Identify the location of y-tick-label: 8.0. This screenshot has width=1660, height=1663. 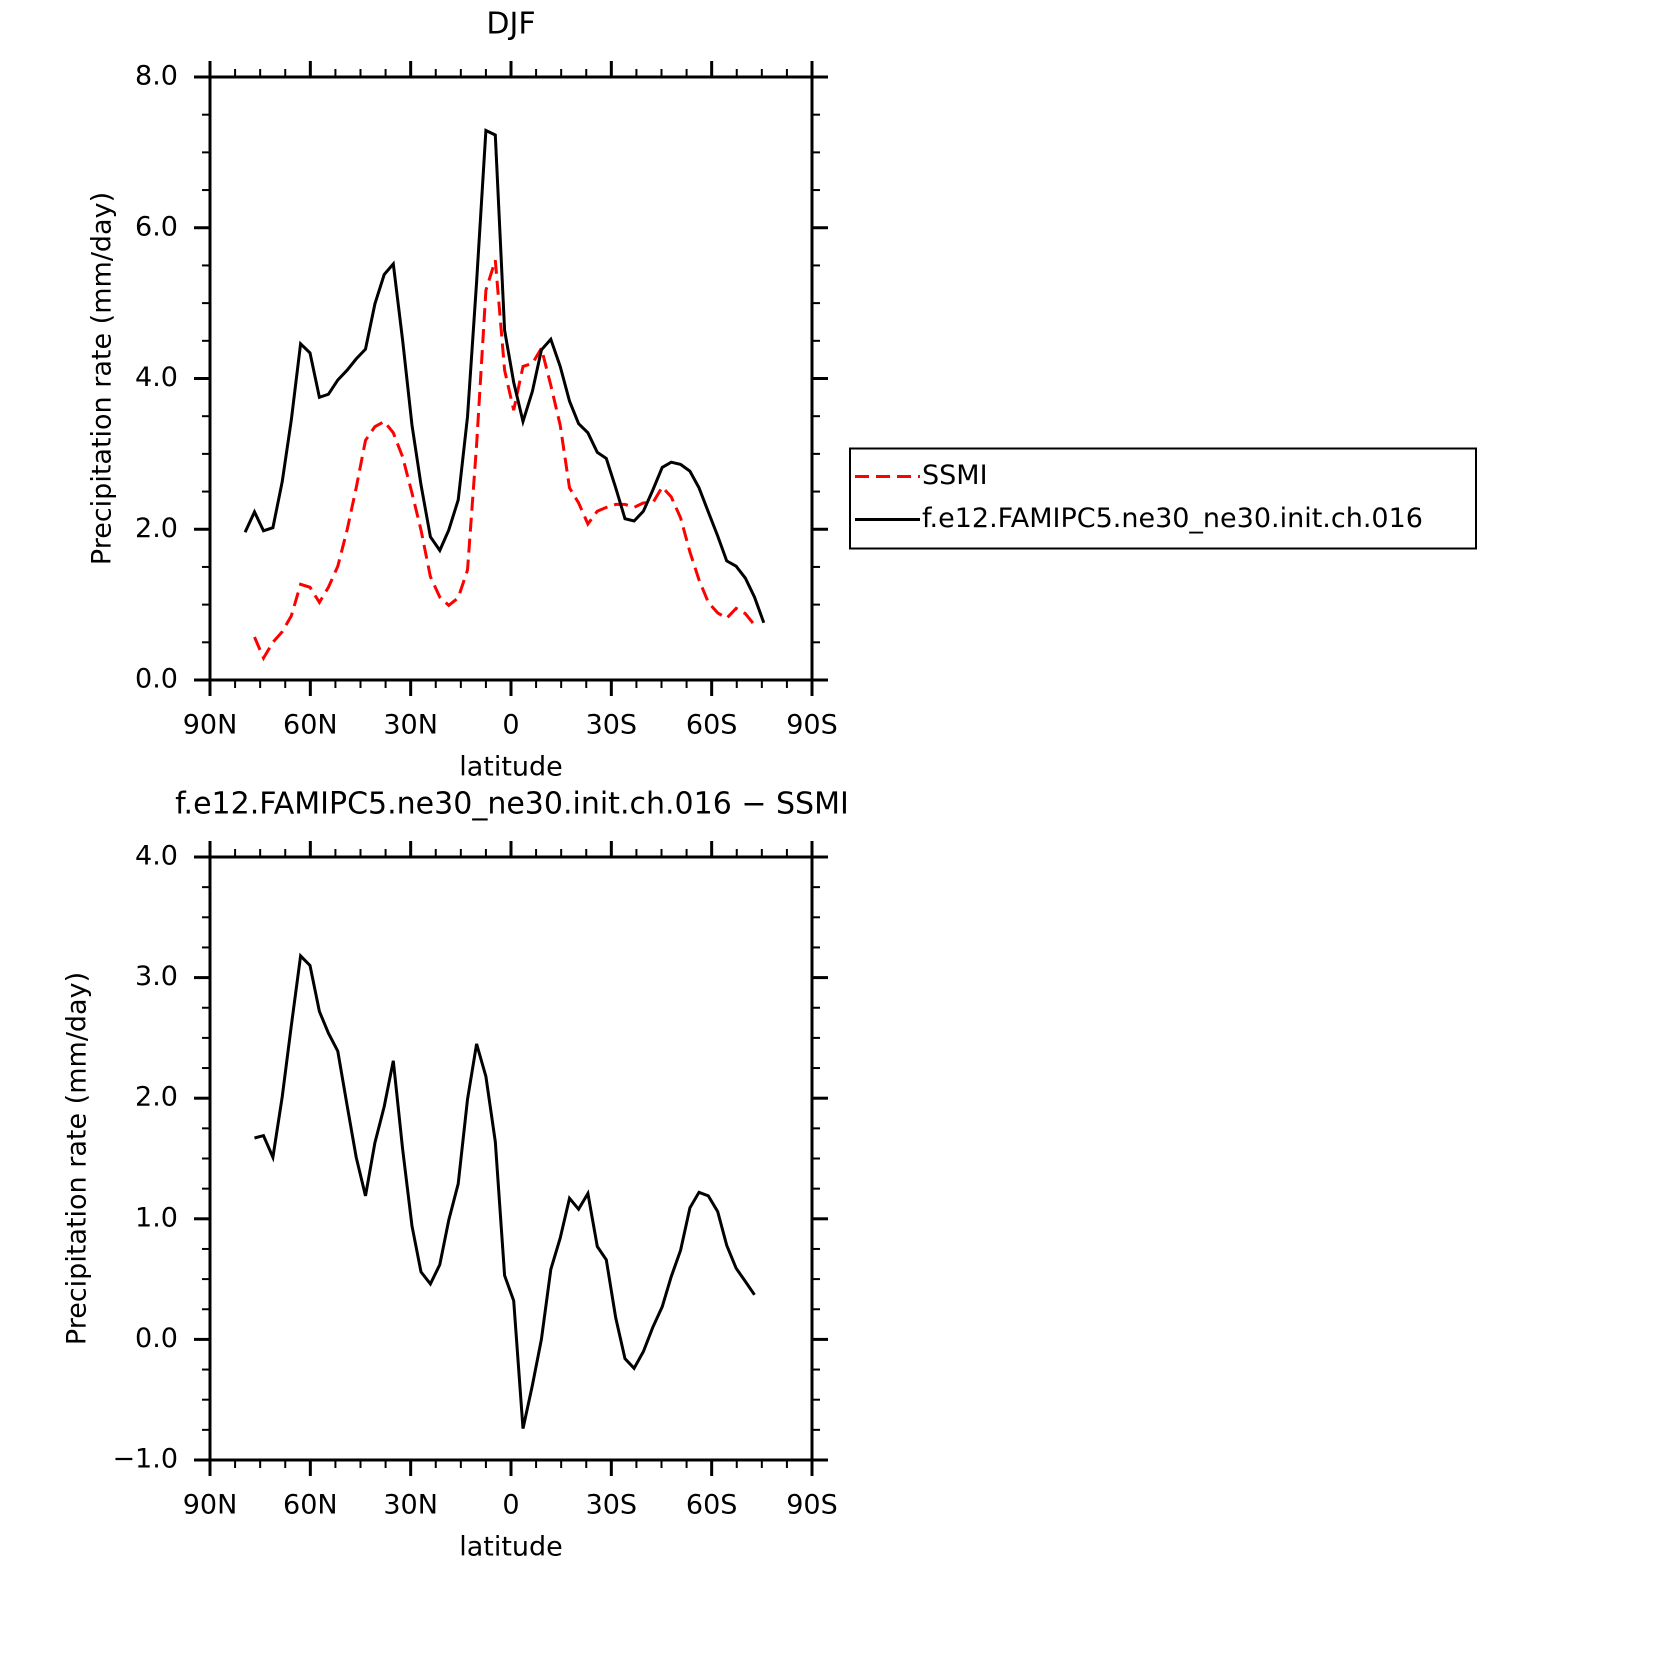
(156, 76).